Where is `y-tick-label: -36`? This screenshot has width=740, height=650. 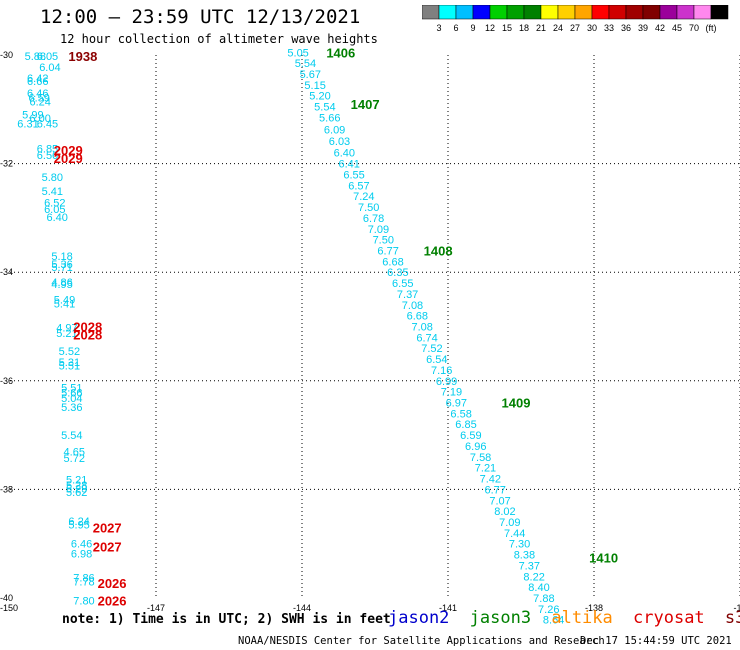
y-tick-label: -36 is located at coordinates (6, 381).